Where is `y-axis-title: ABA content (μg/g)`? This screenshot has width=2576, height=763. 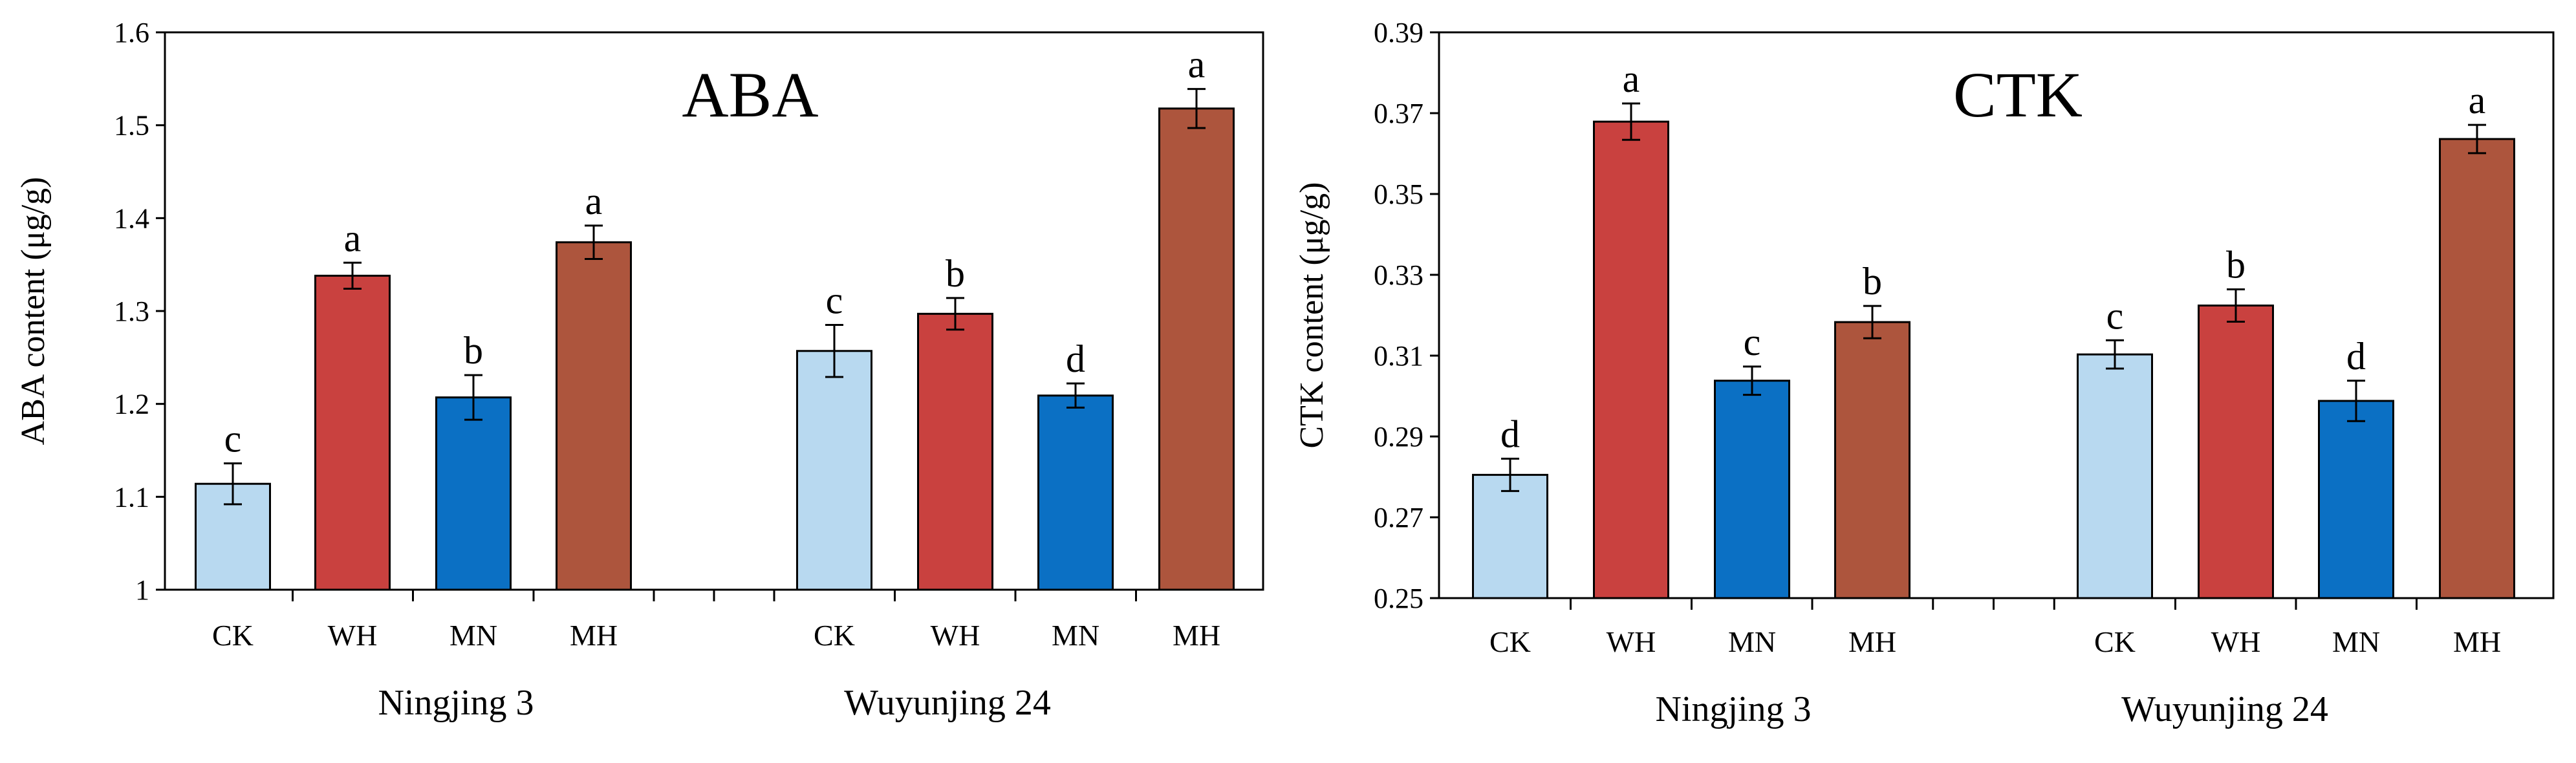 y-axis-title: ABA content (μg/g) is located at coordinates (33, 311).